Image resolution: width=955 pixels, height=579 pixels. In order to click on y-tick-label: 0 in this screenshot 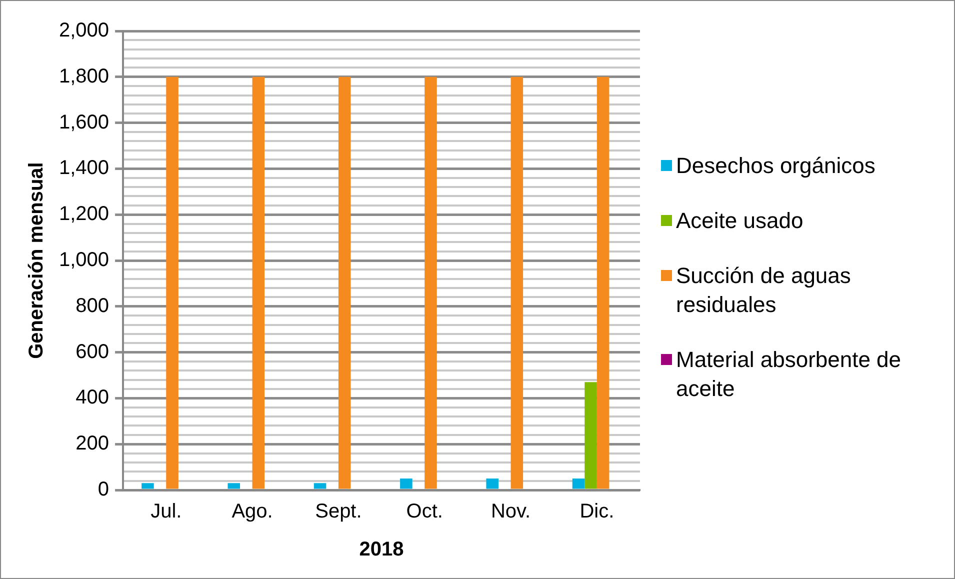, I will do `click(104, 489)`.